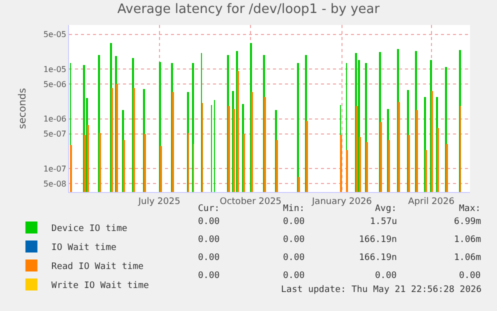 This screenshot has height=311, width=497. I want to click on y-tick-label: 5e-05, so click(54, 35).